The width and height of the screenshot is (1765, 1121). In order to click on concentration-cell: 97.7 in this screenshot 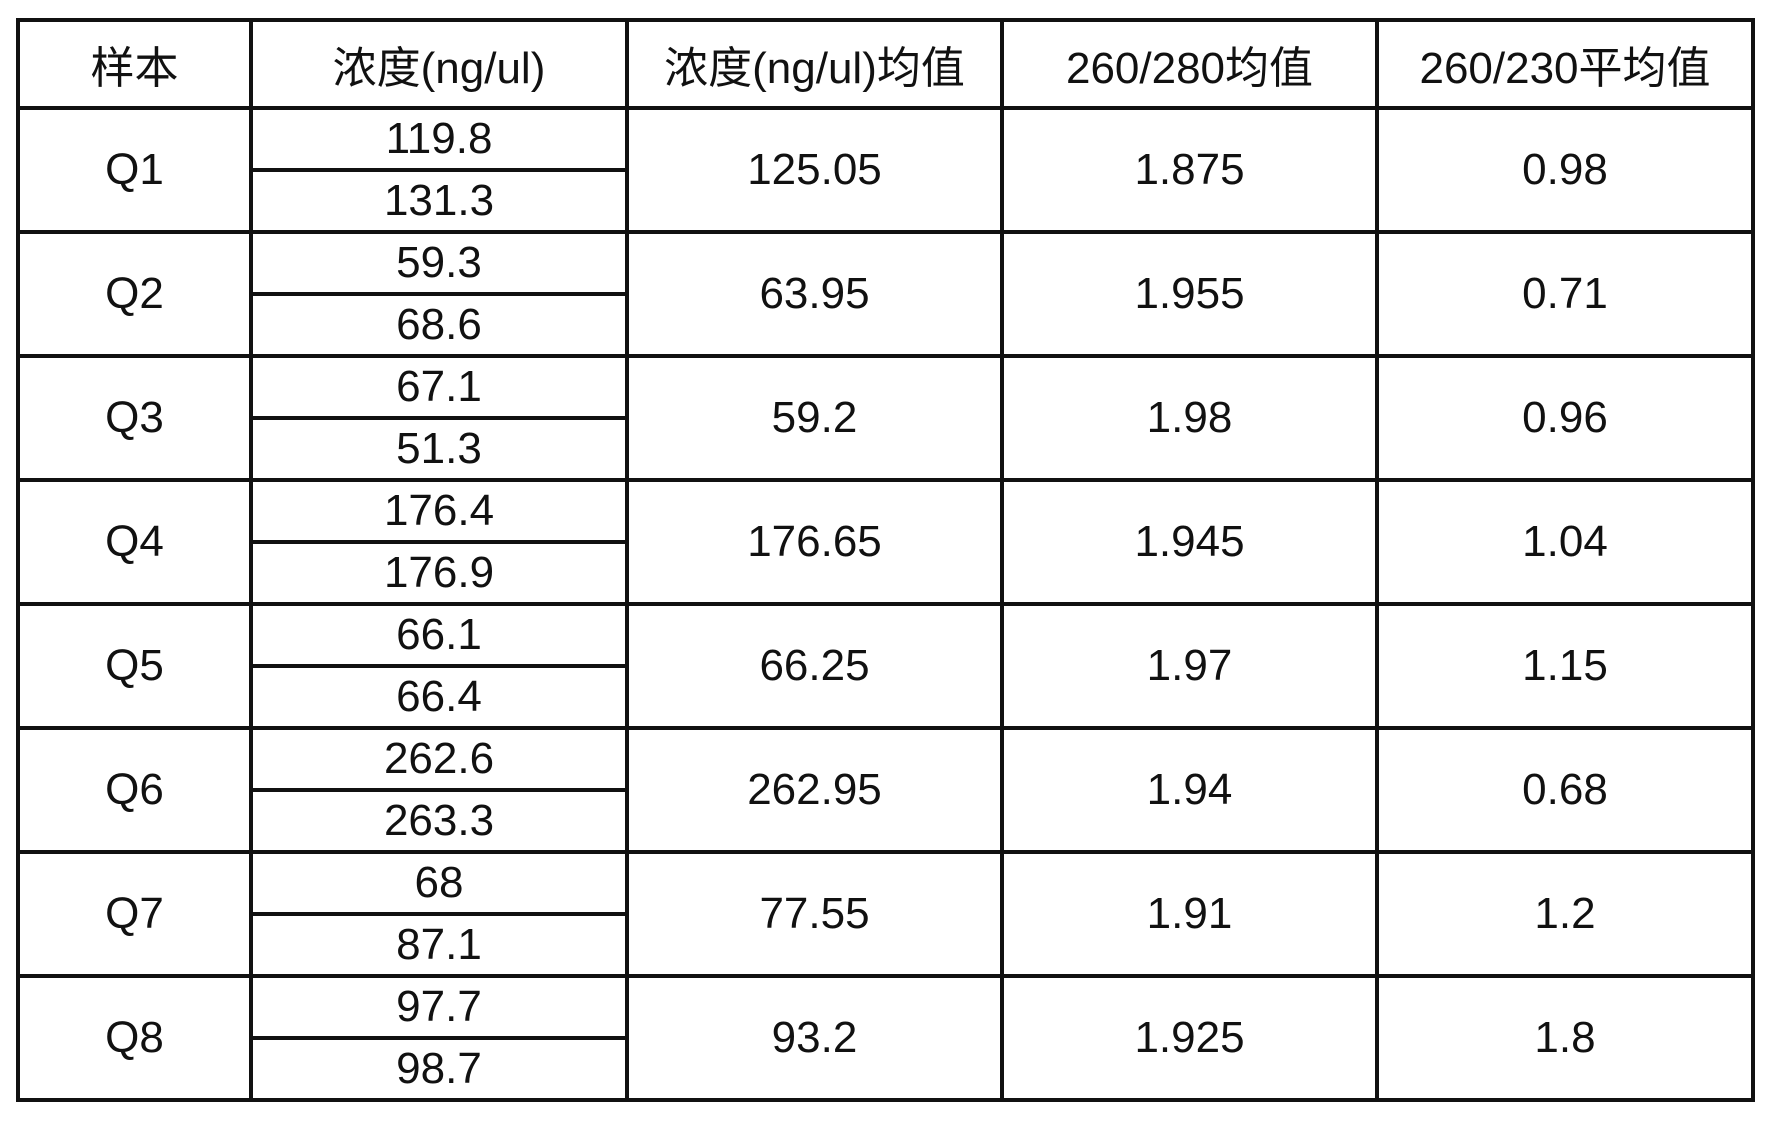, I will do `click(439, 1007)`.